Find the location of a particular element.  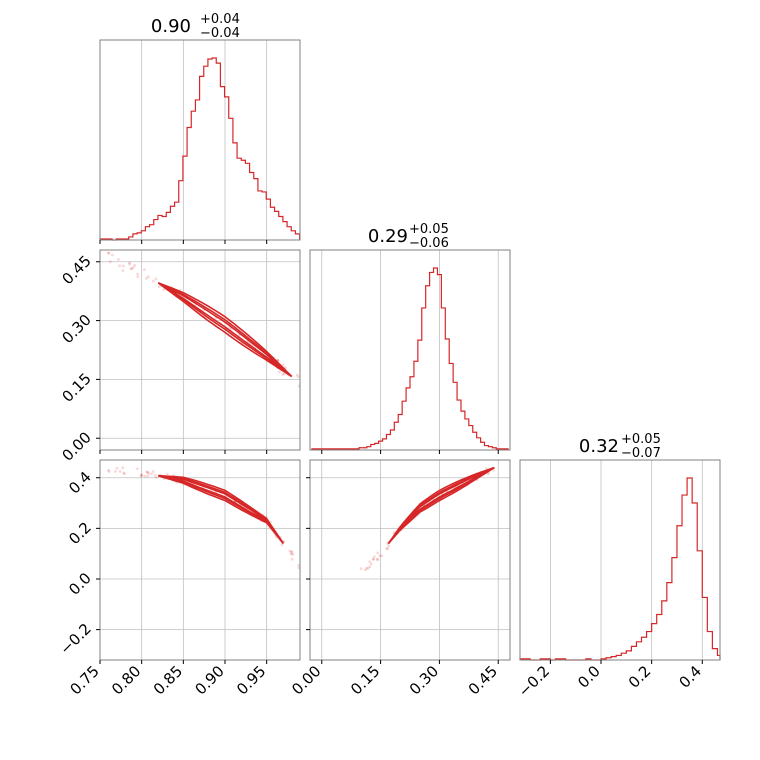

title-param-1-median: 0.29 is located at coordinates (388, 236).